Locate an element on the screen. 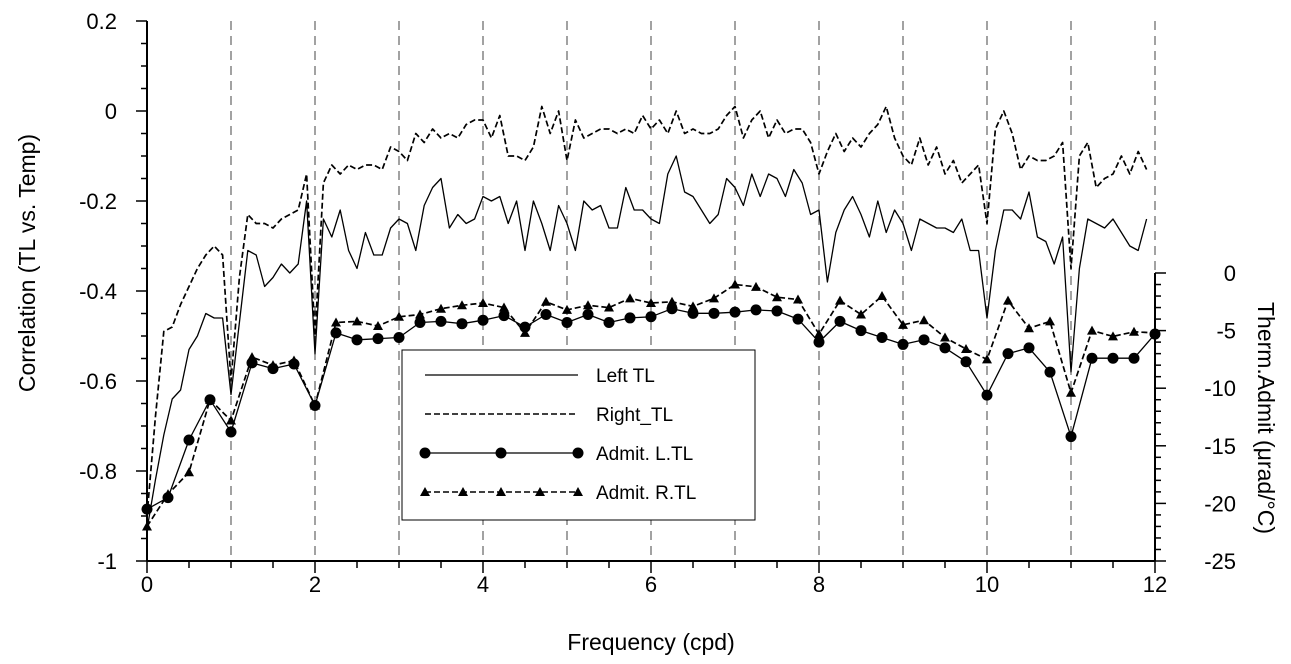 The height and width of the screenshot is (664, 1291). legend-label-admit-r-tl: Admit. R.TL is located at coordinates (646, 493).